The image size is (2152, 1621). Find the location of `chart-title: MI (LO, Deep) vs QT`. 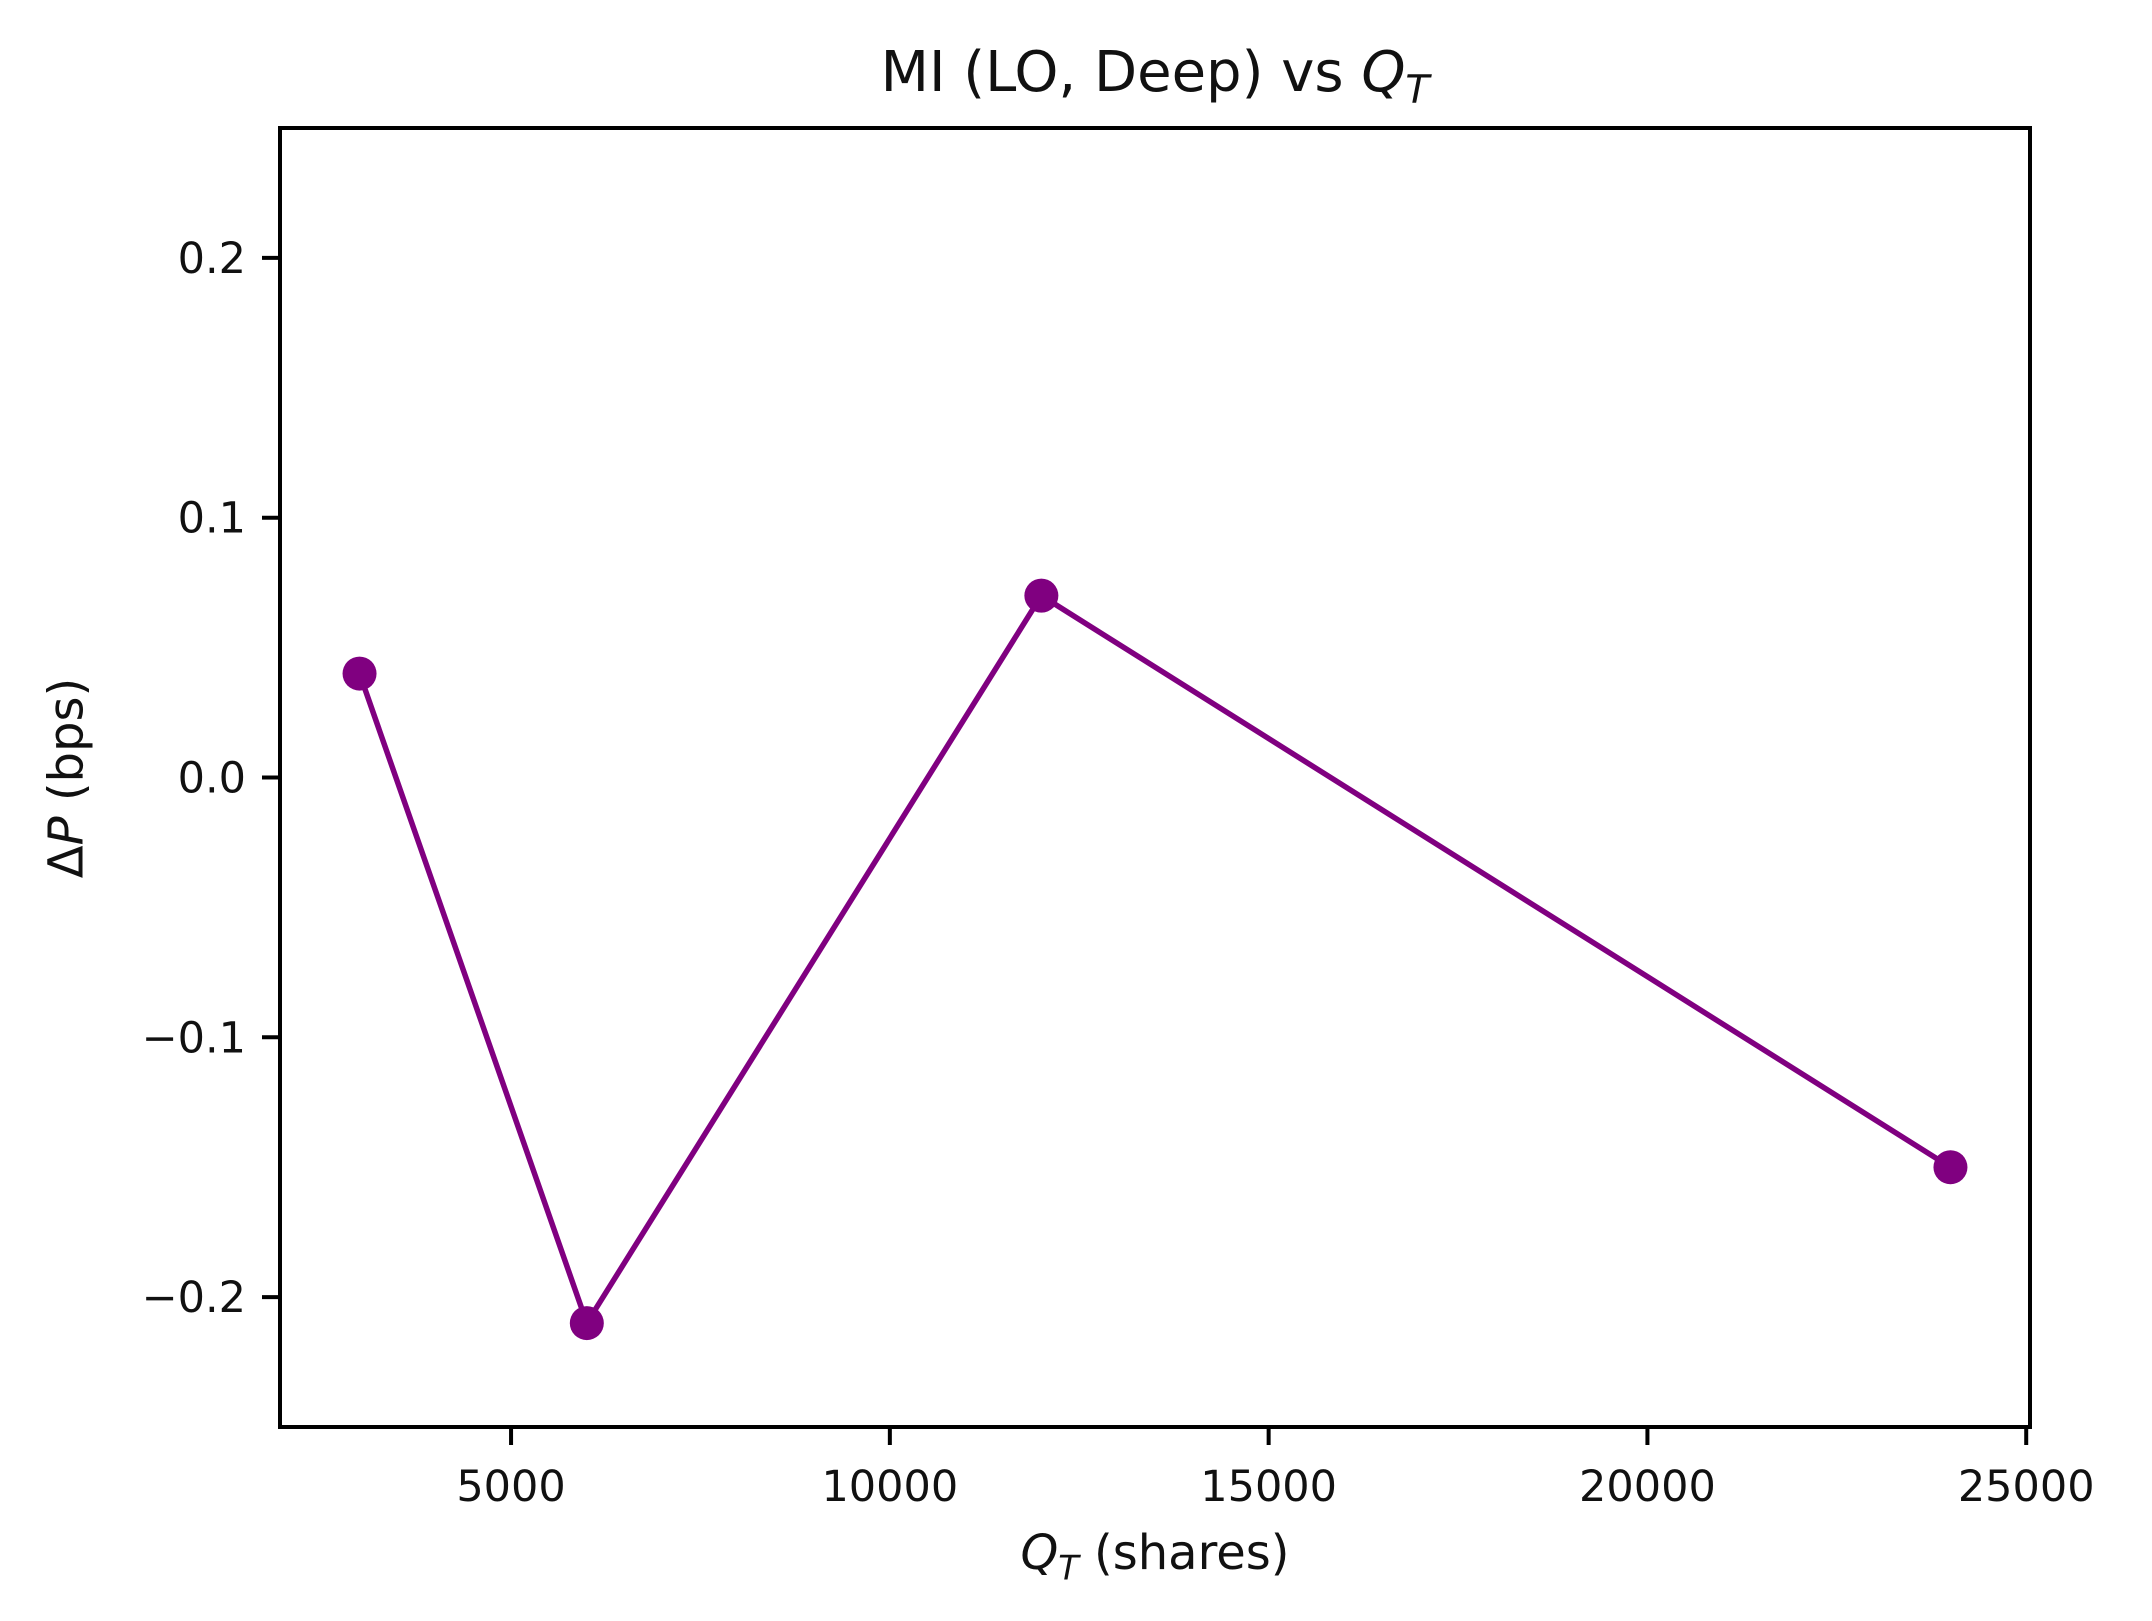

chart-title: MI (LO, Deep) vs QT is located at coordinates (1155, 77).